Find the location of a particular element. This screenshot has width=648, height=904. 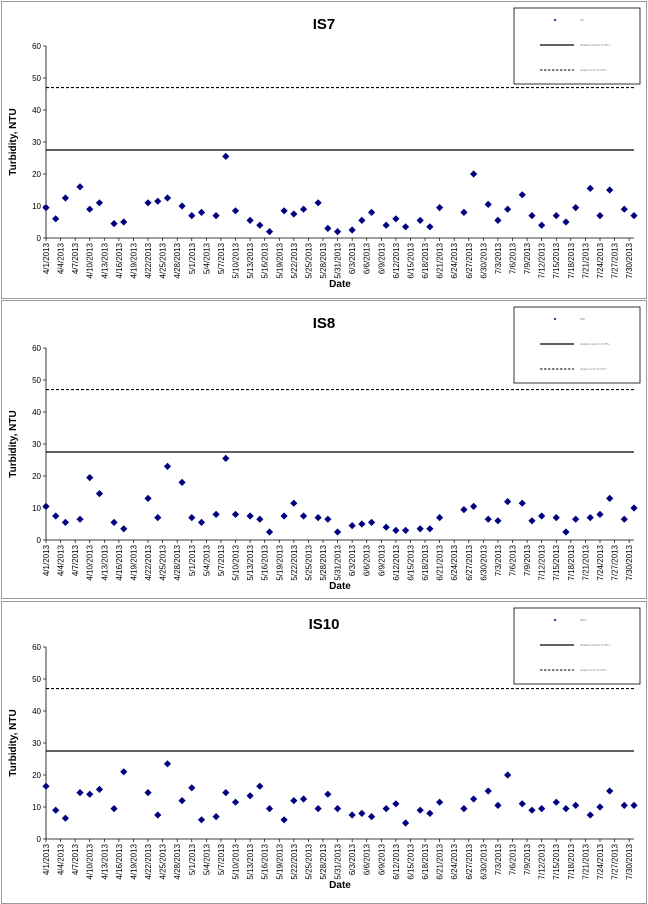

chart-0-x-tick-label: 5/4/2013 is located at coordinates (206, 258).